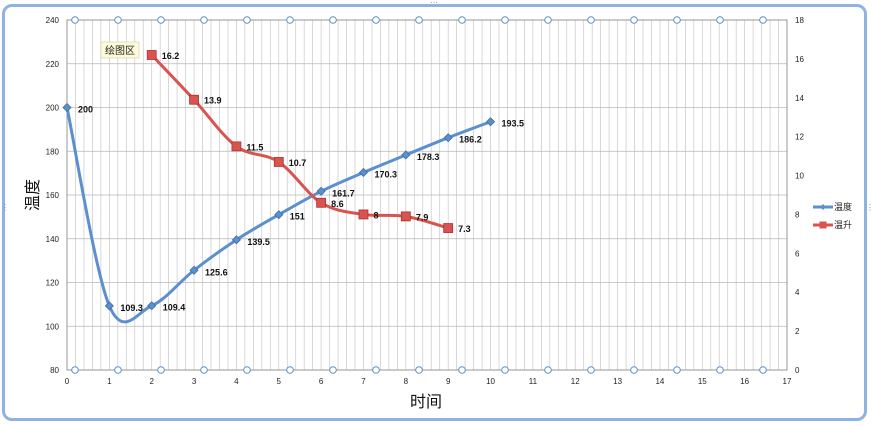  Describe the element at coordinates (151, 381) in the screenshot. I see `x-tick-label: 2` at that location.